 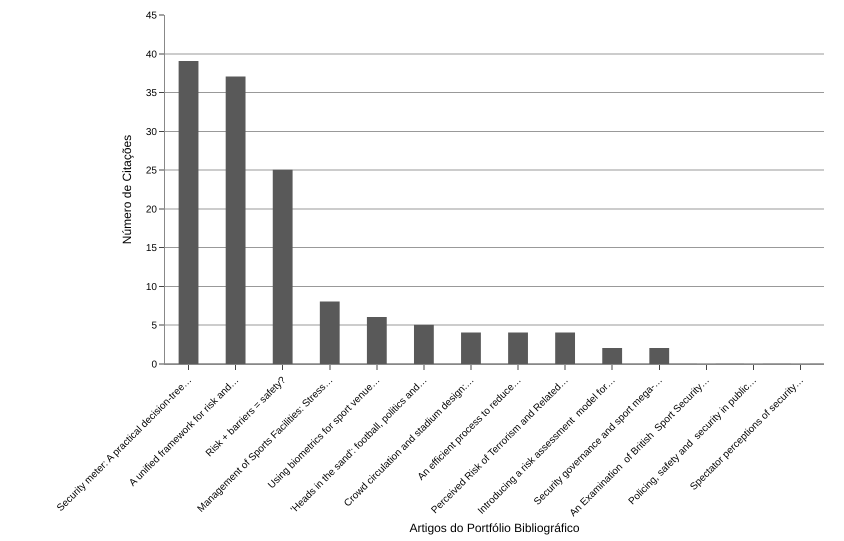 I want to click on y-tick-label: 45, so click(x=152, y=16).